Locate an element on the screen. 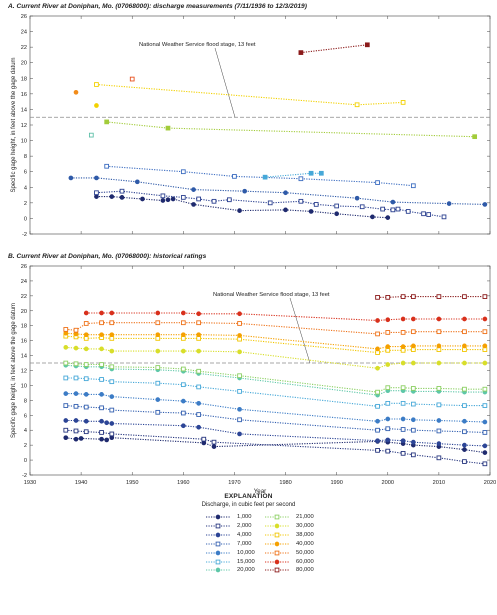 This screenshot has width=497, height=615. y-tick-label: 10 is located at coordinates (24, 142).